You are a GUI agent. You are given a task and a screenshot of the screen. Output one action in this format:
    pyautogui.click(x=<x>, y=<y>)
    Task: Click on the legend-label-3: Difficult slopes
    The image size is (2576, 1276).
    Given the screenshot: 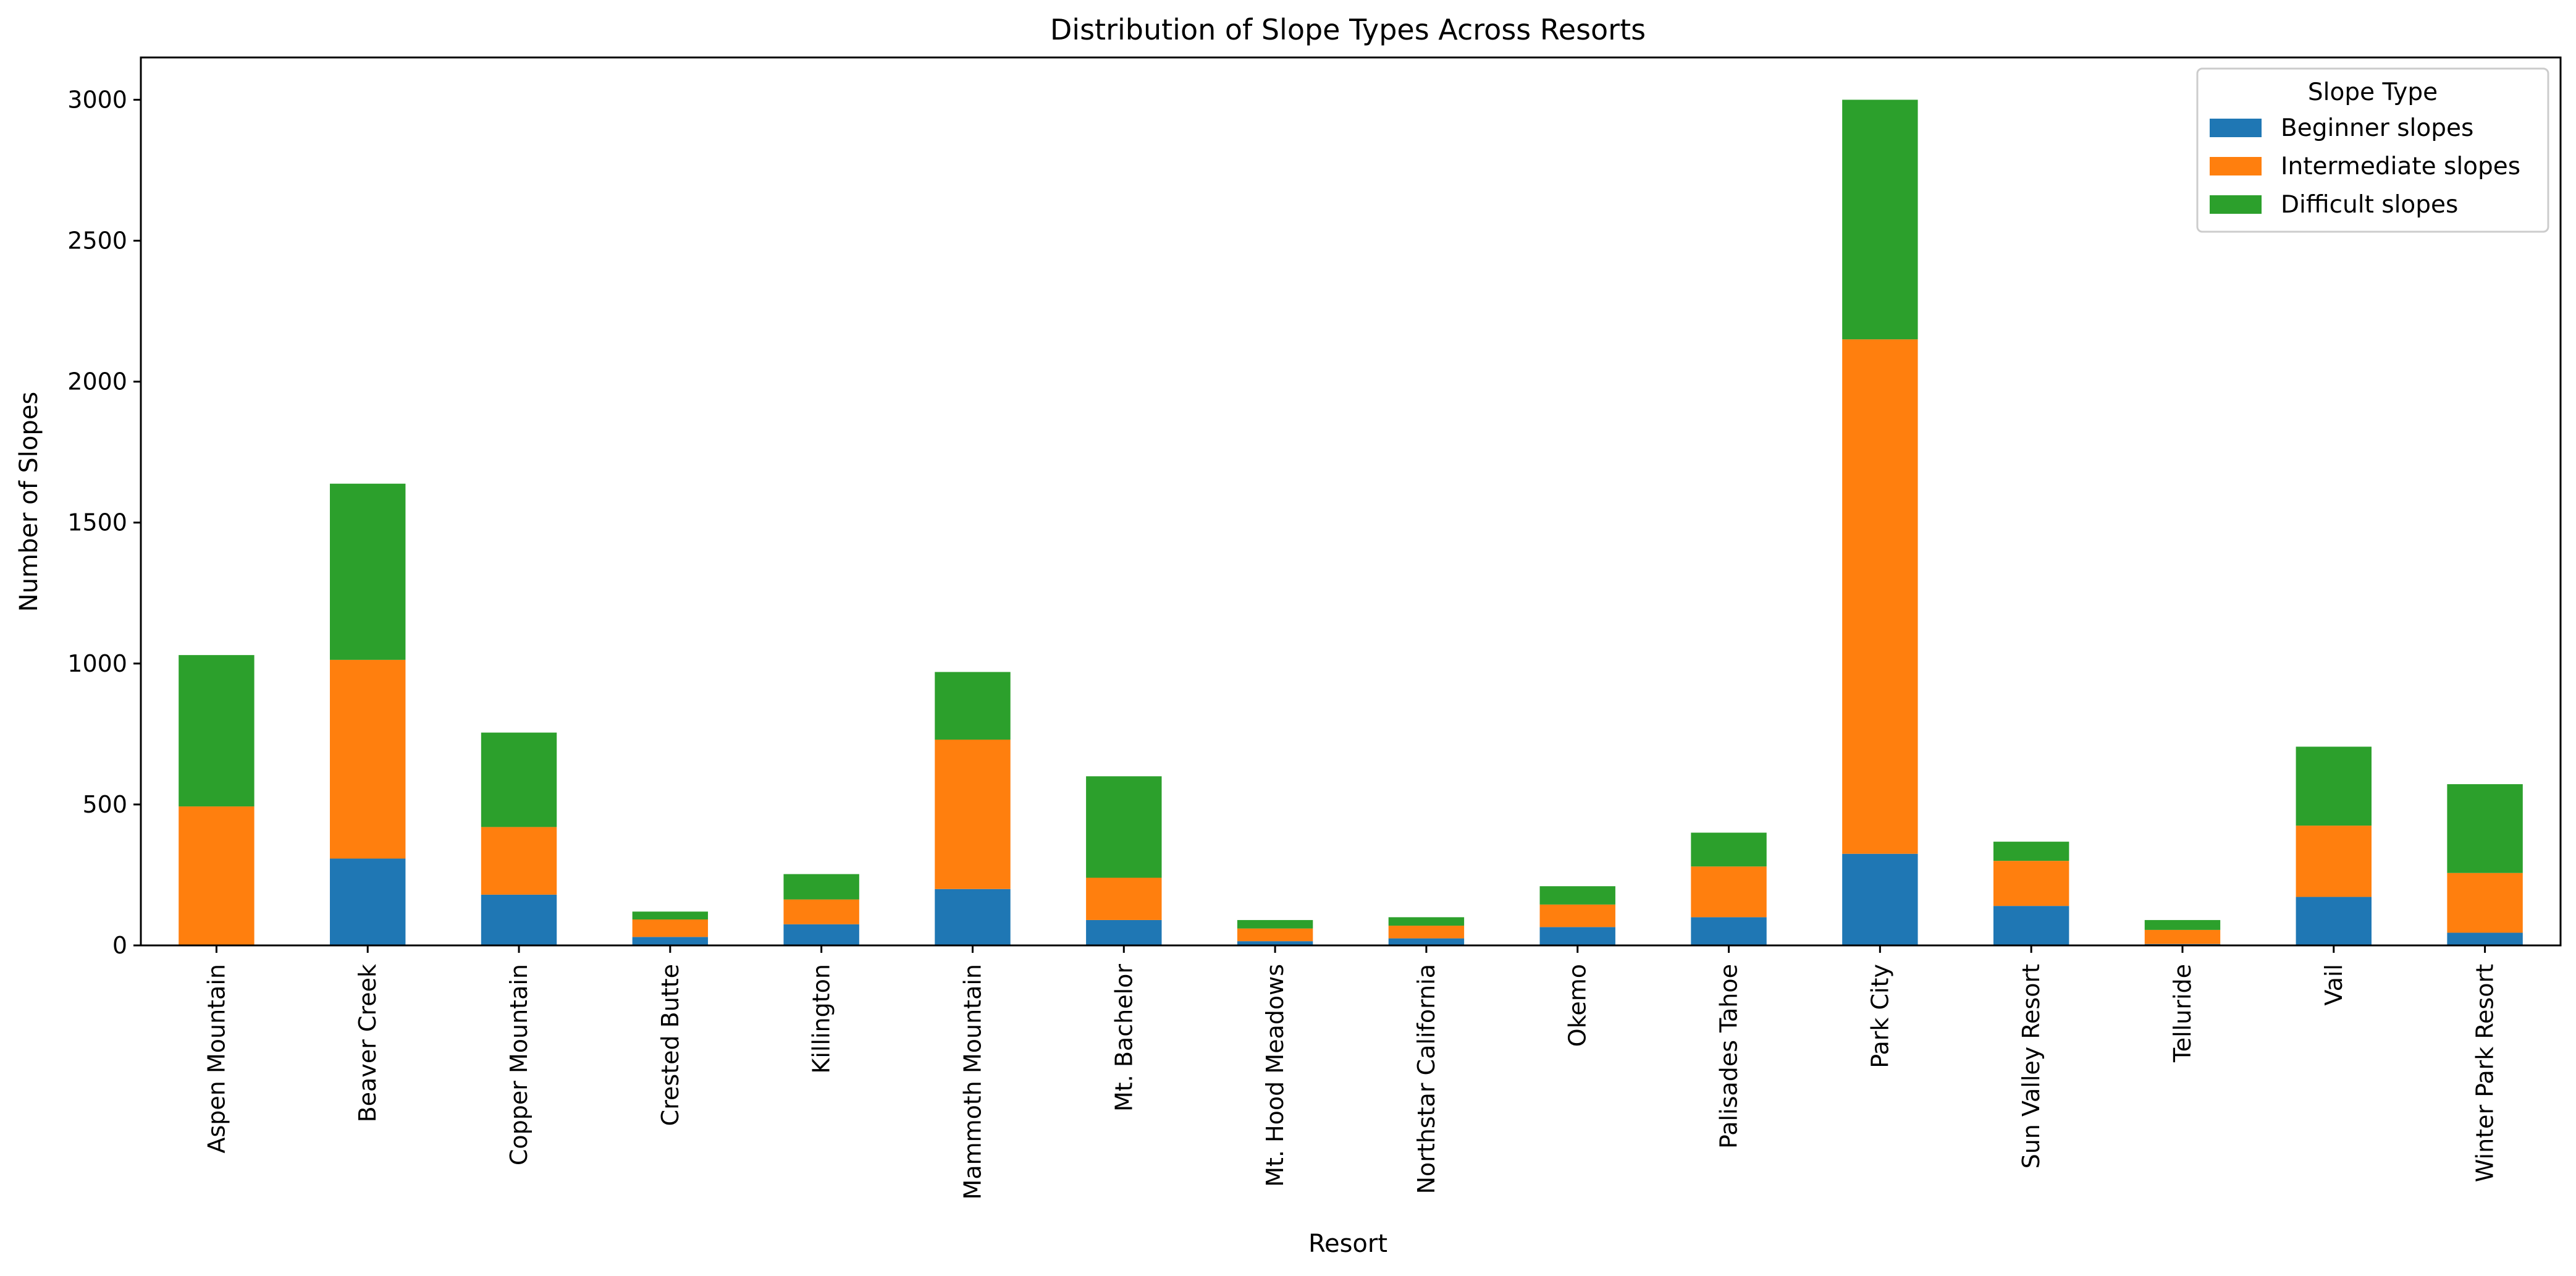 What is the action you would take?
    pyautogui.click(x=2369, y=205)
    